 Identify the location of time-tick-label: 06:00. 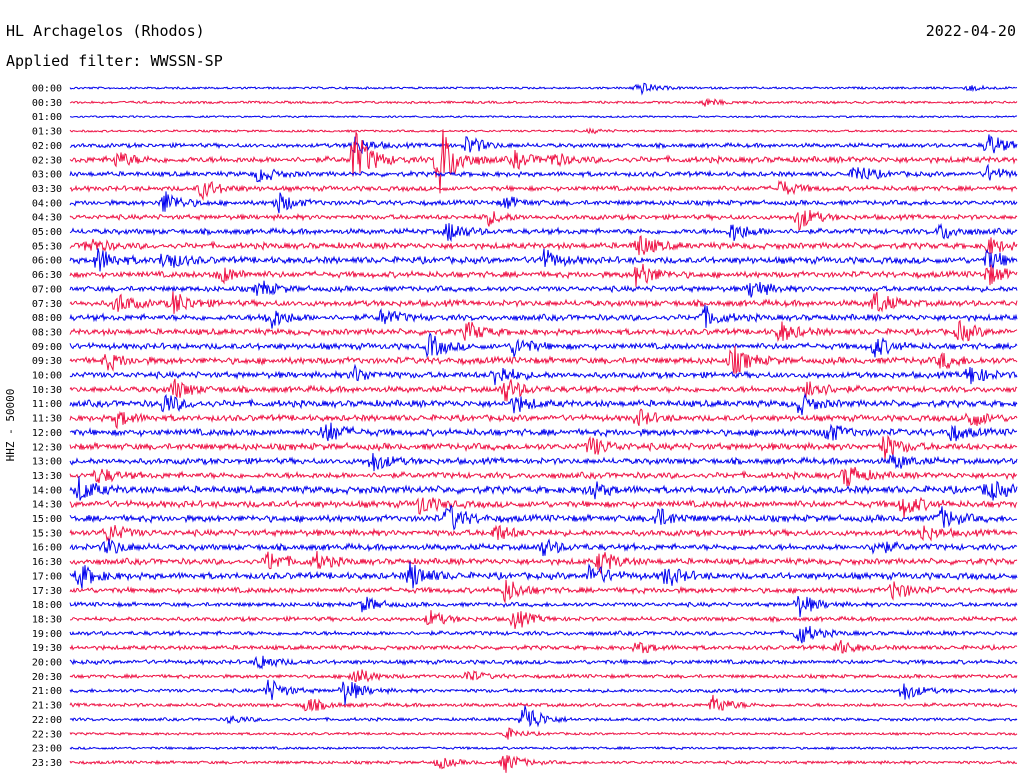
(47, 261).